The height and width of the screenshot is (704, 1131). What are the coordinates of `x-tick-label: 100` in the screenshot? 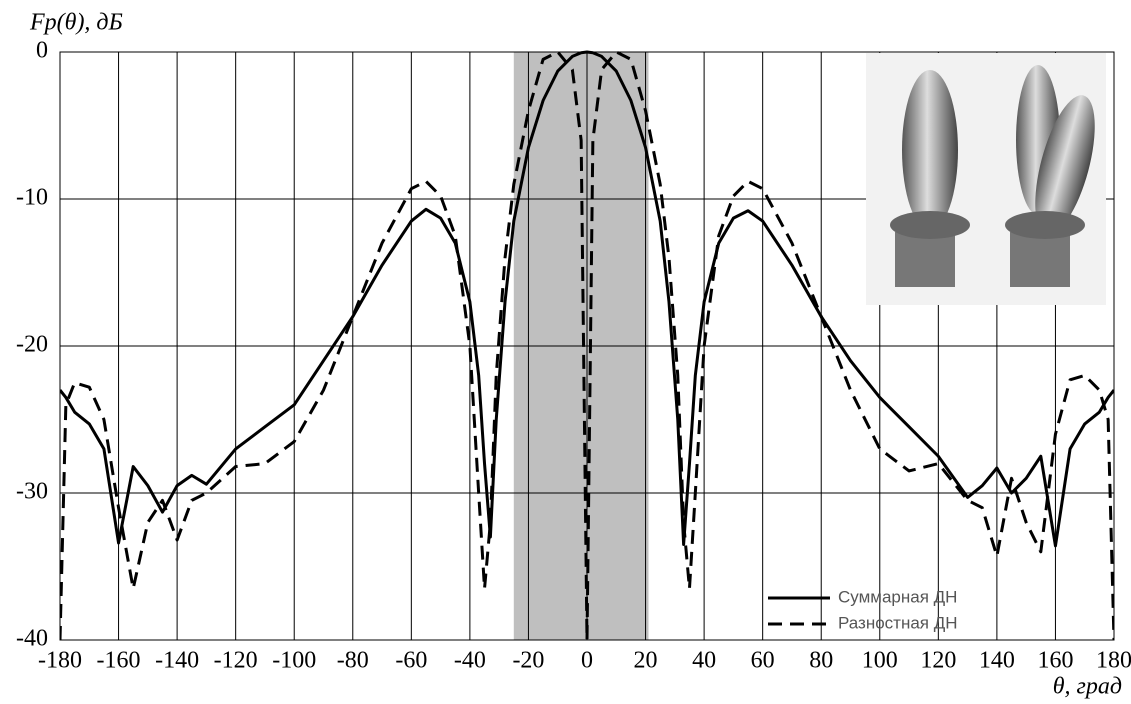 It's located at (880, 661).